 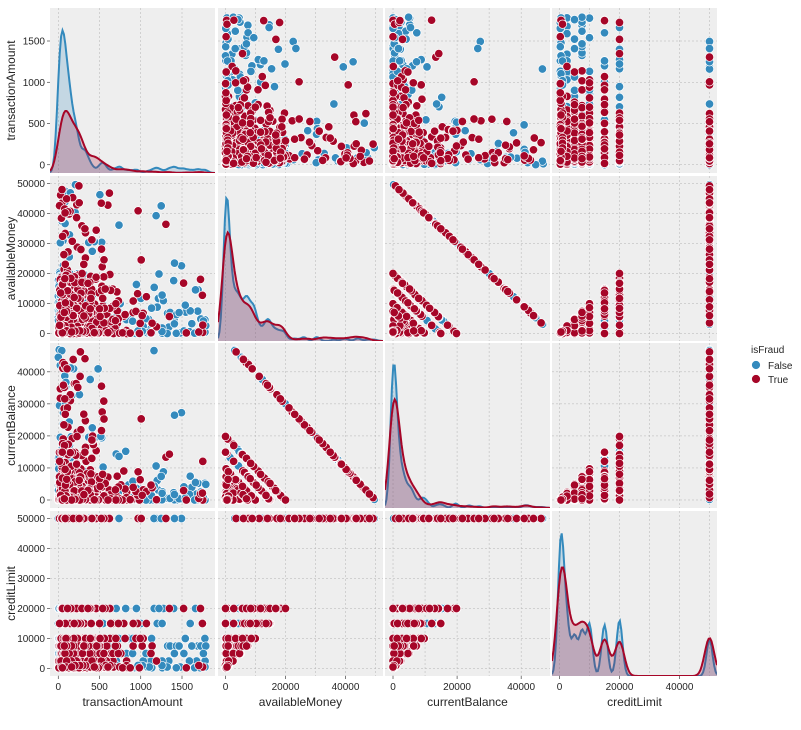 I want to click on kde-false-fill, so click(x=132, y=101).